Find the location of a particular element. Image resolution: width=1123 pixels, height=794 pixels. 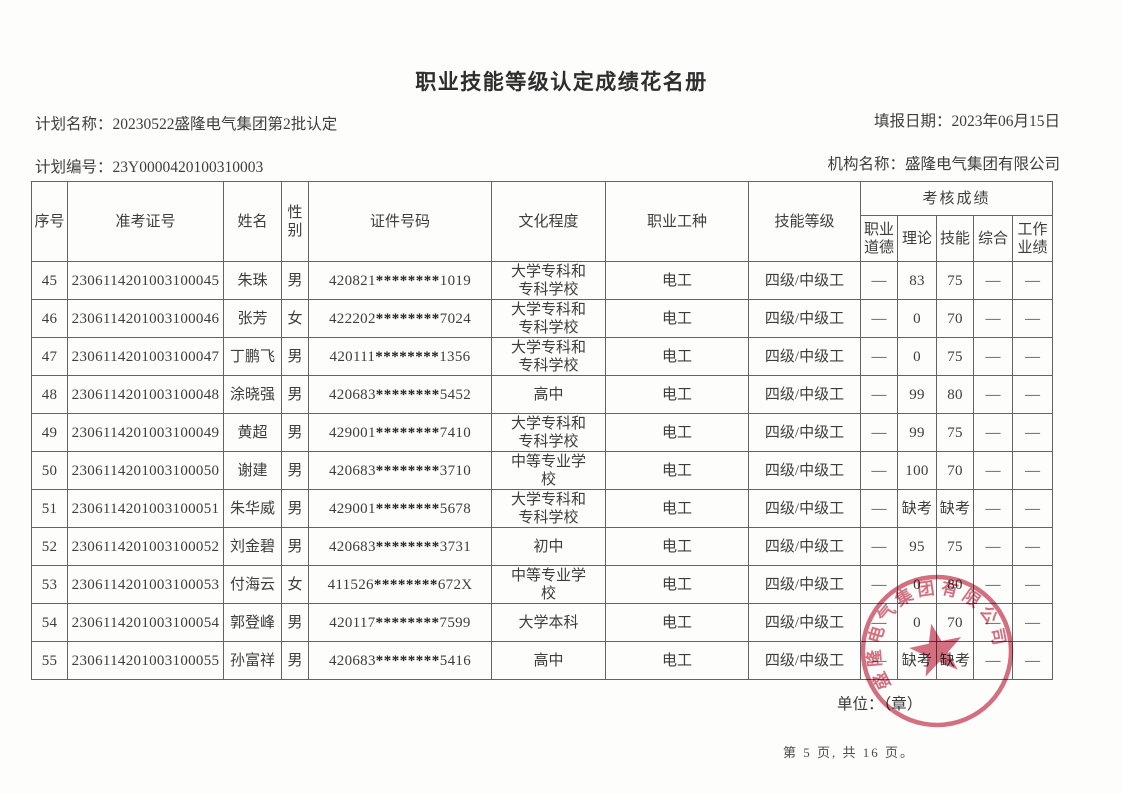

cell-id-number: 411526********672X is located at coordinates (400, 584).